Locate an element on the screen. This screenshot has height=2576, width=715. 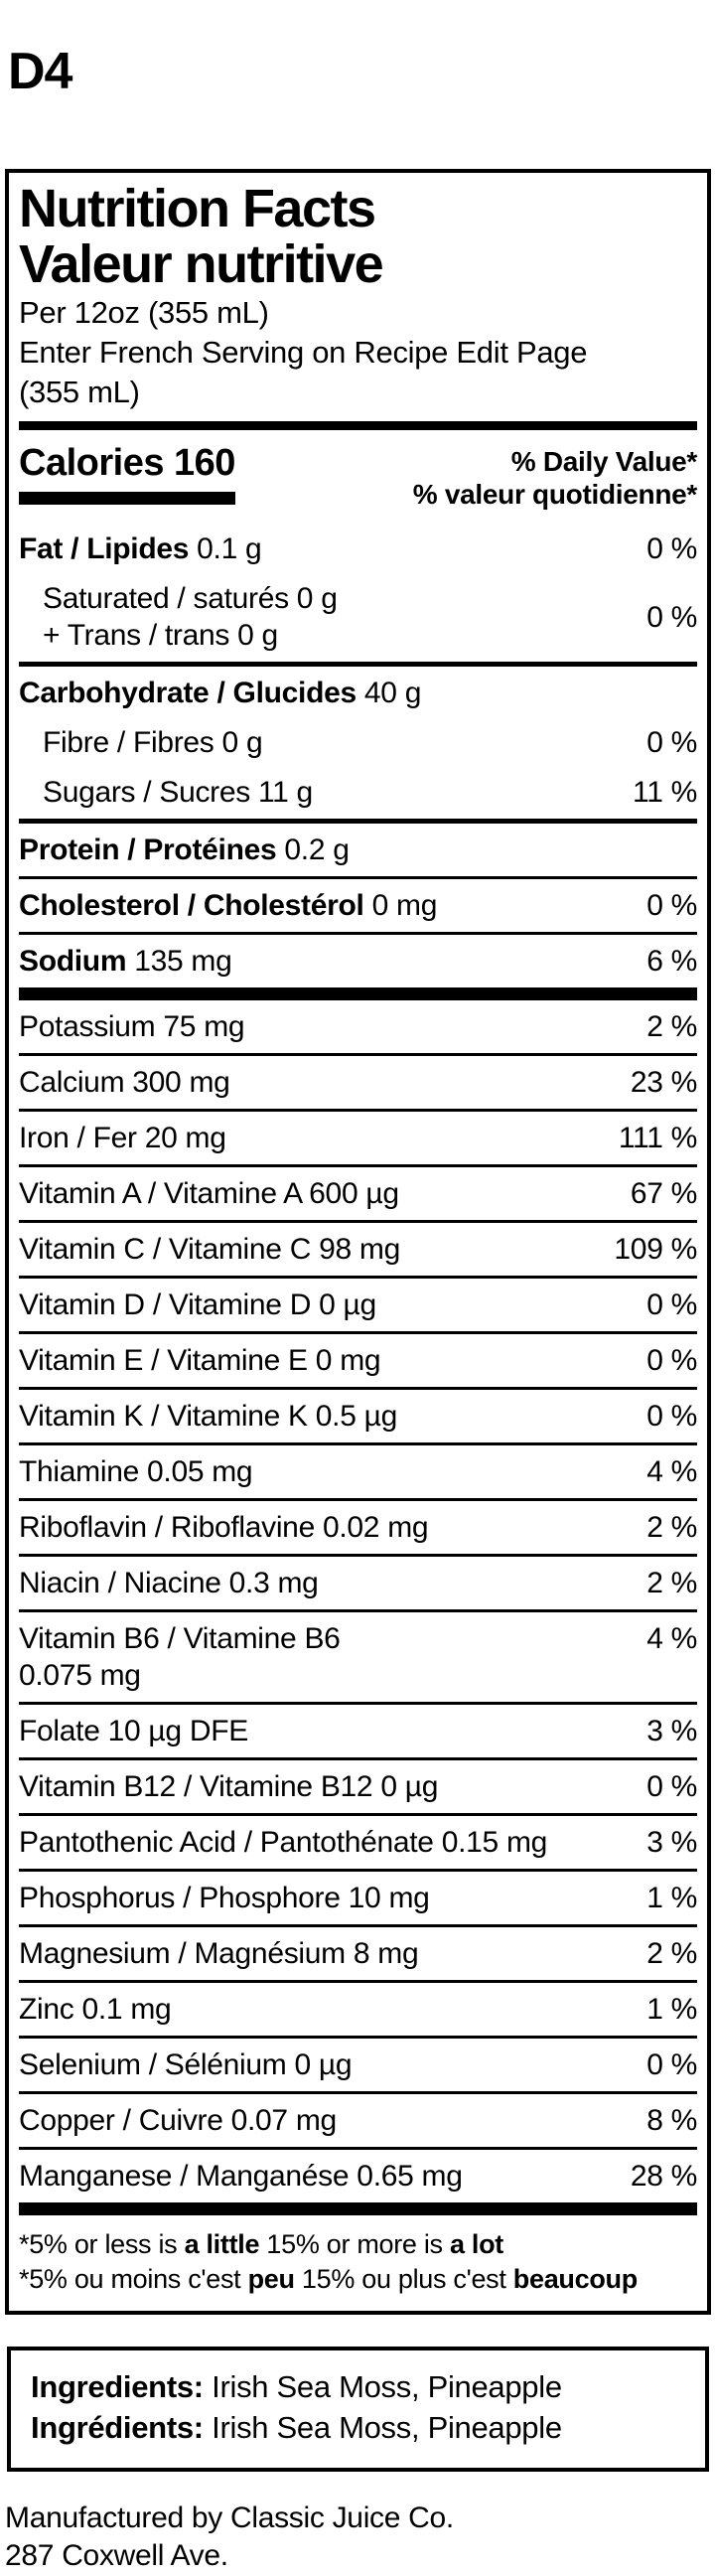
nutrient-row-manganese: Manganese / Manganése 0.65 mg 28 % is located at coordinates (358, 2182).